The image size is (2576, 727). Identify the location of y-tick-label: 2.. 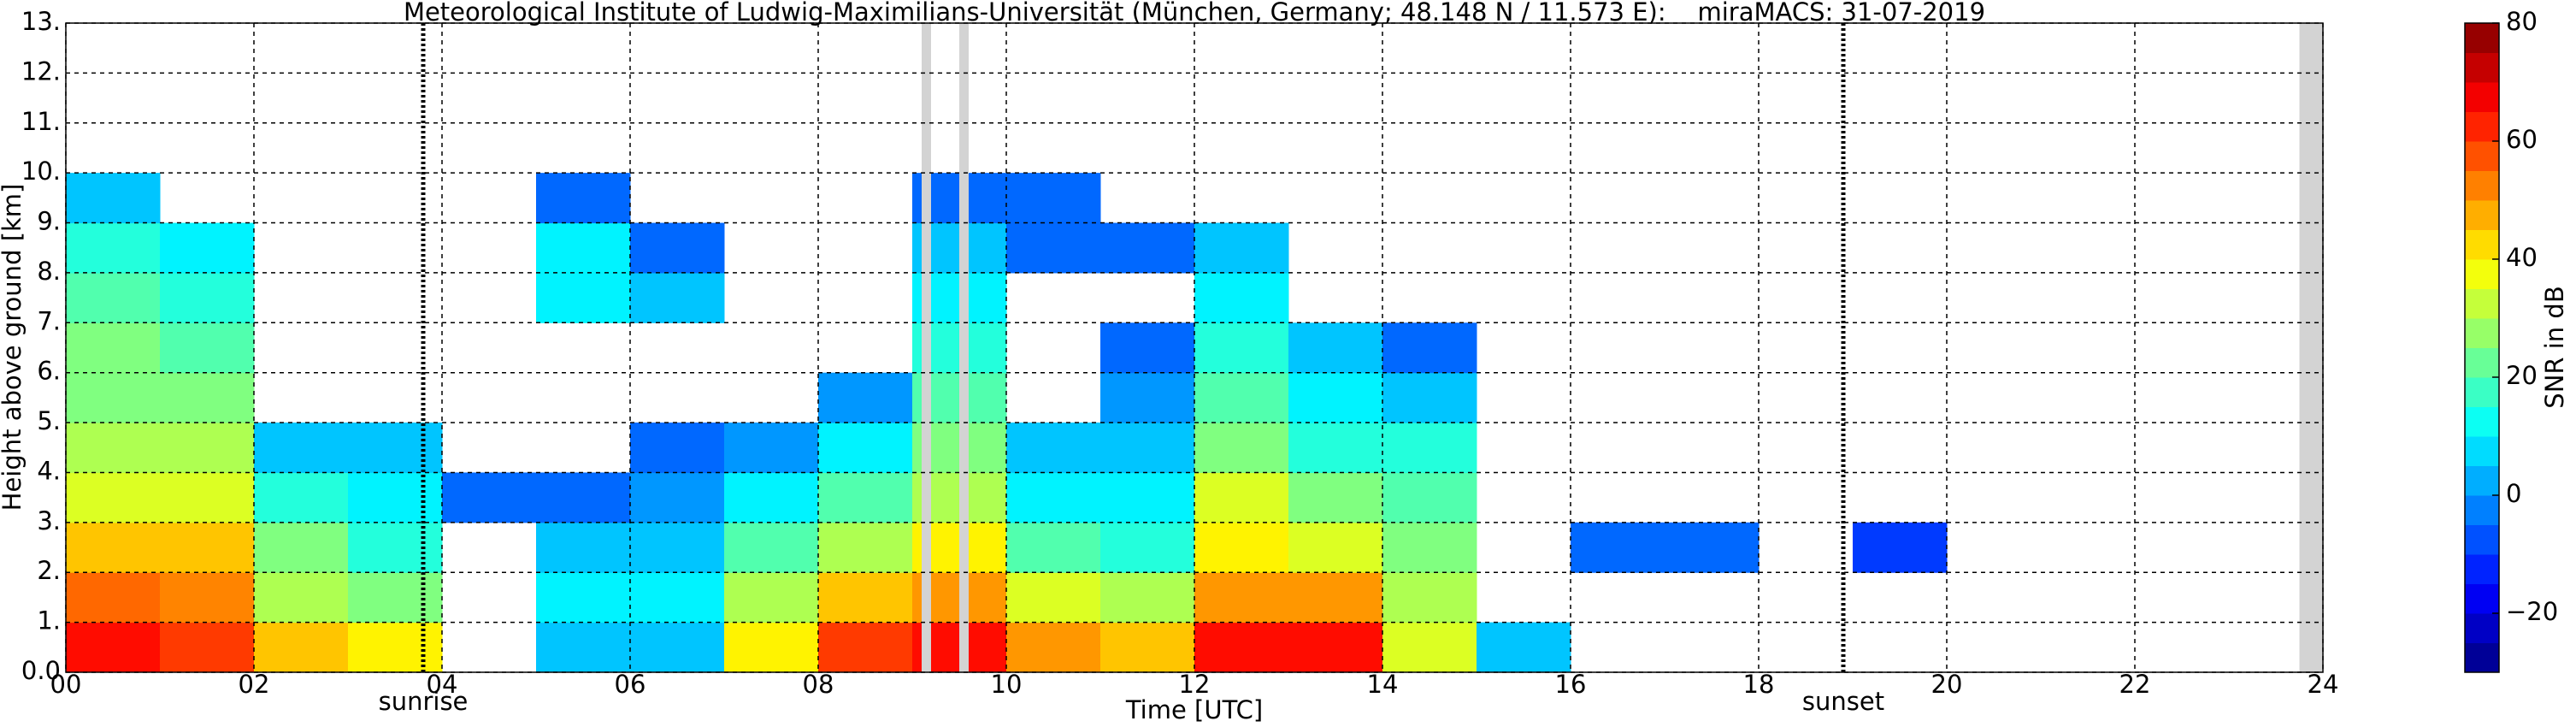
(49, 570).